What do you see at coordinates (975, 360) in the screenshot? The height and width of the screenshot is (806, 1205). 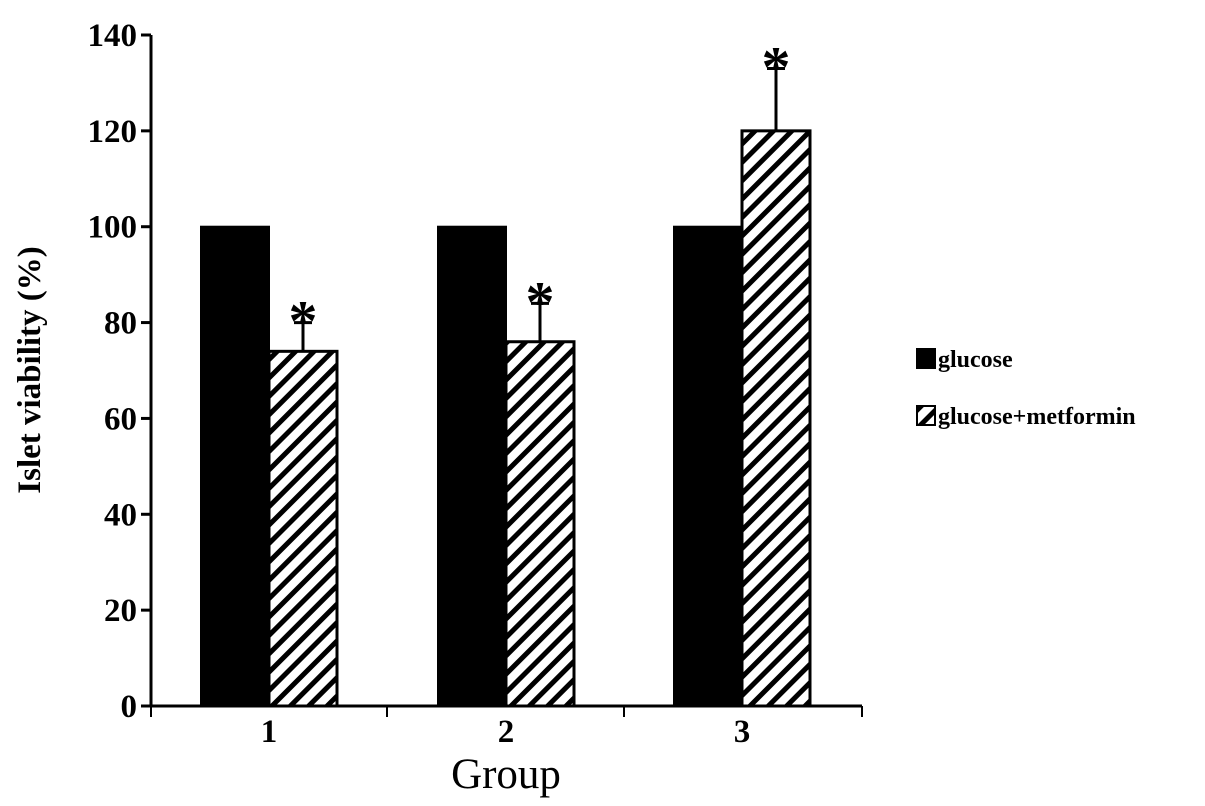 I see `legend-label: glucose` at bounding box center [975, 360].